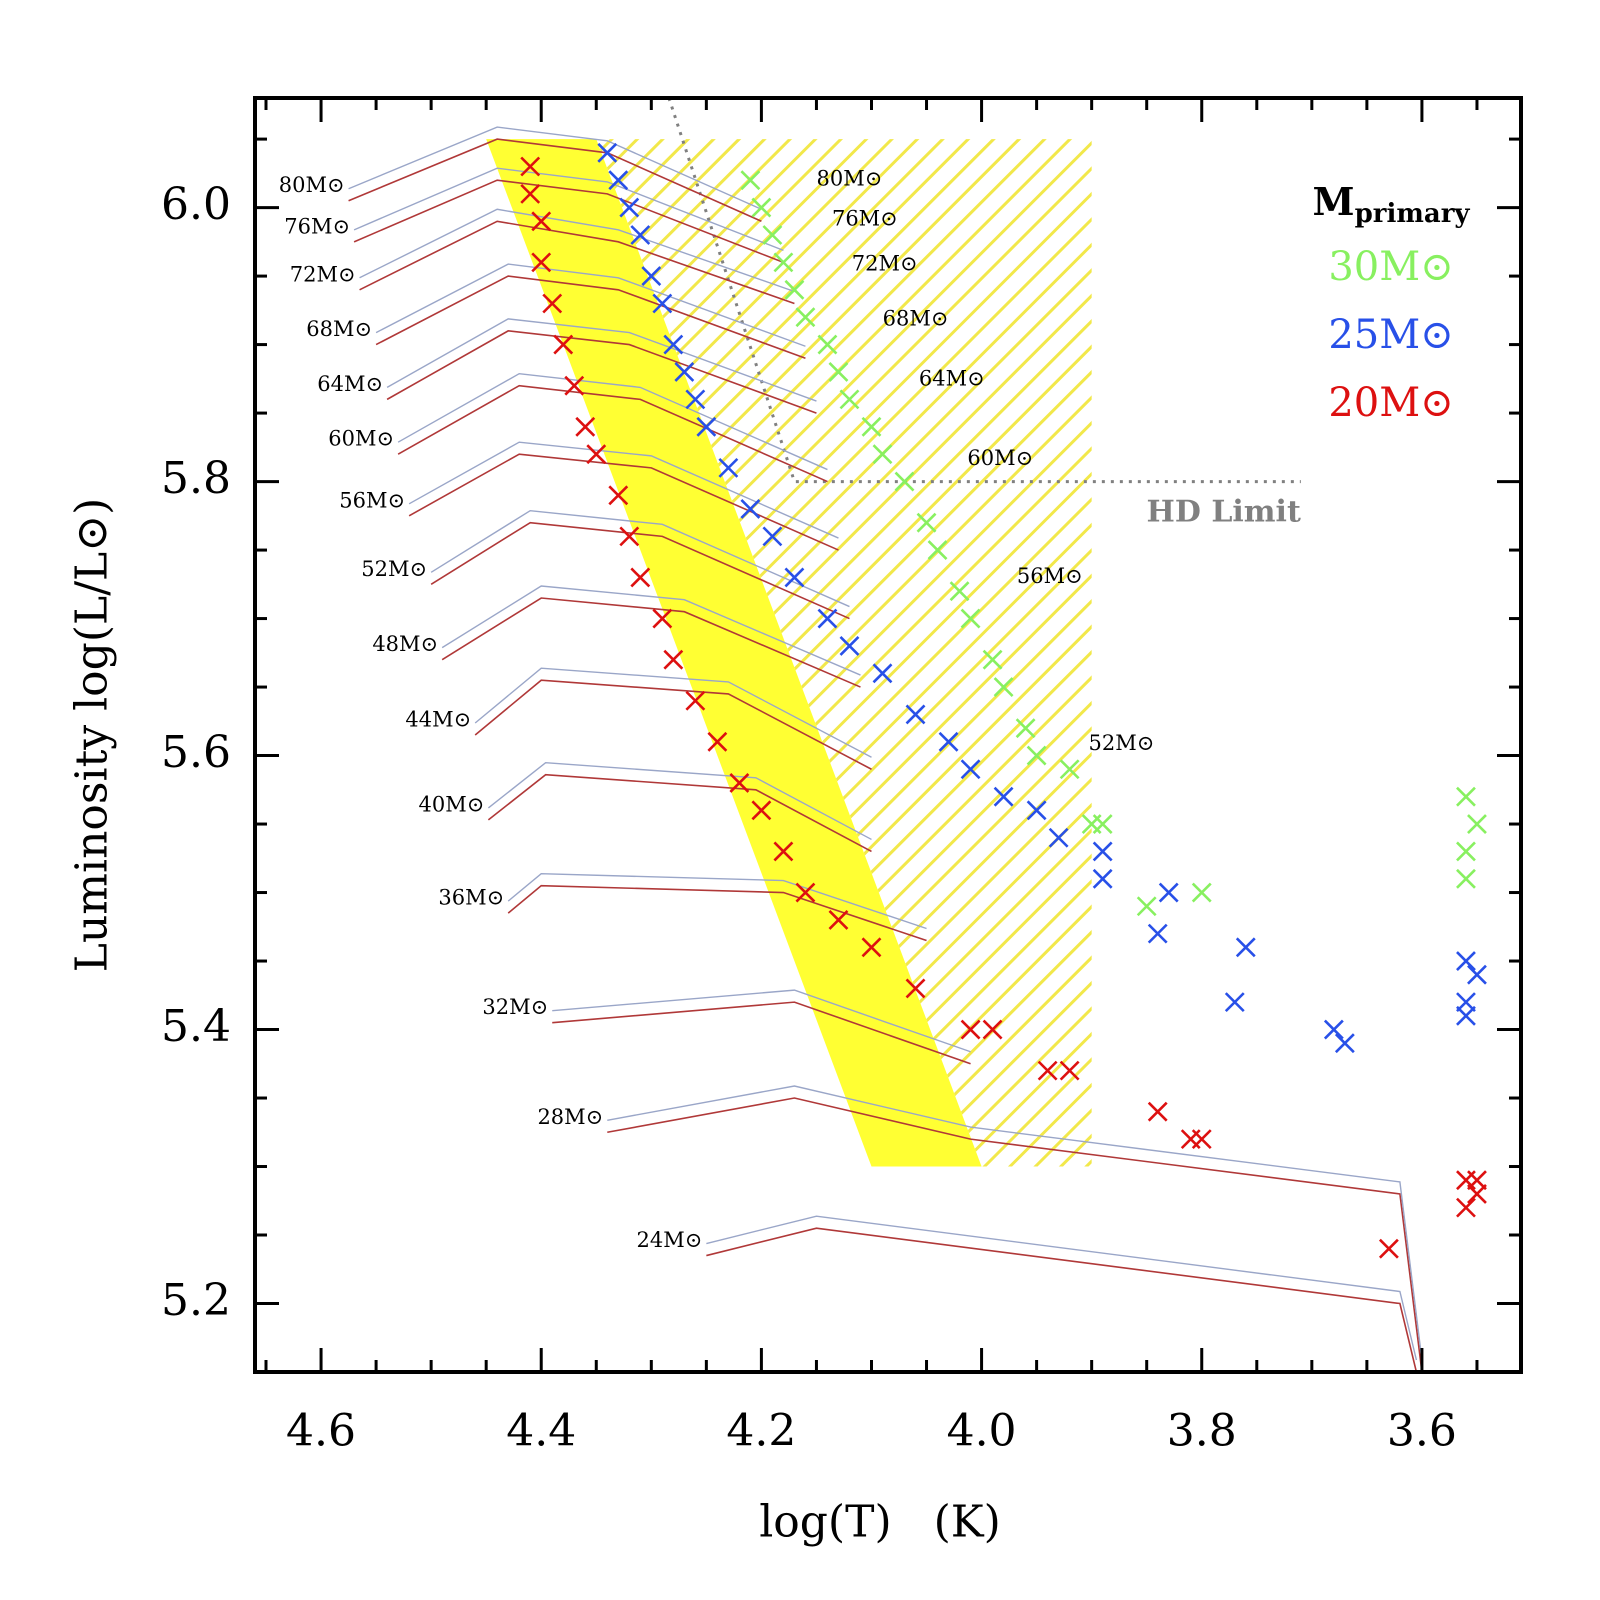 The height and width of the screenshot is (1600, 1600). Describe the element at coordinates (339, 329) in the screenshot. I see `track-label: 68M⊙` at that location.